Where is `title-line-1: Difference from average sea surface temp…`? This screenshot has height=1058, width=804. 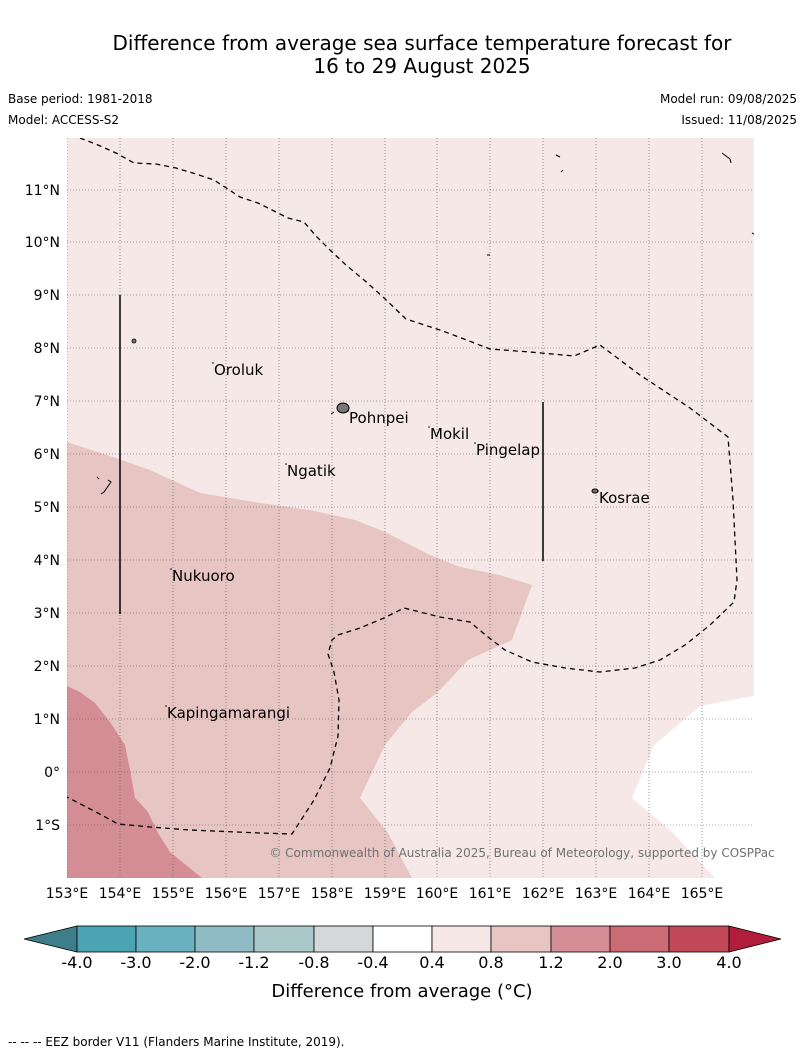
title-line-1: Difference from average sea surface temp… is located at coordinates (422, 43).